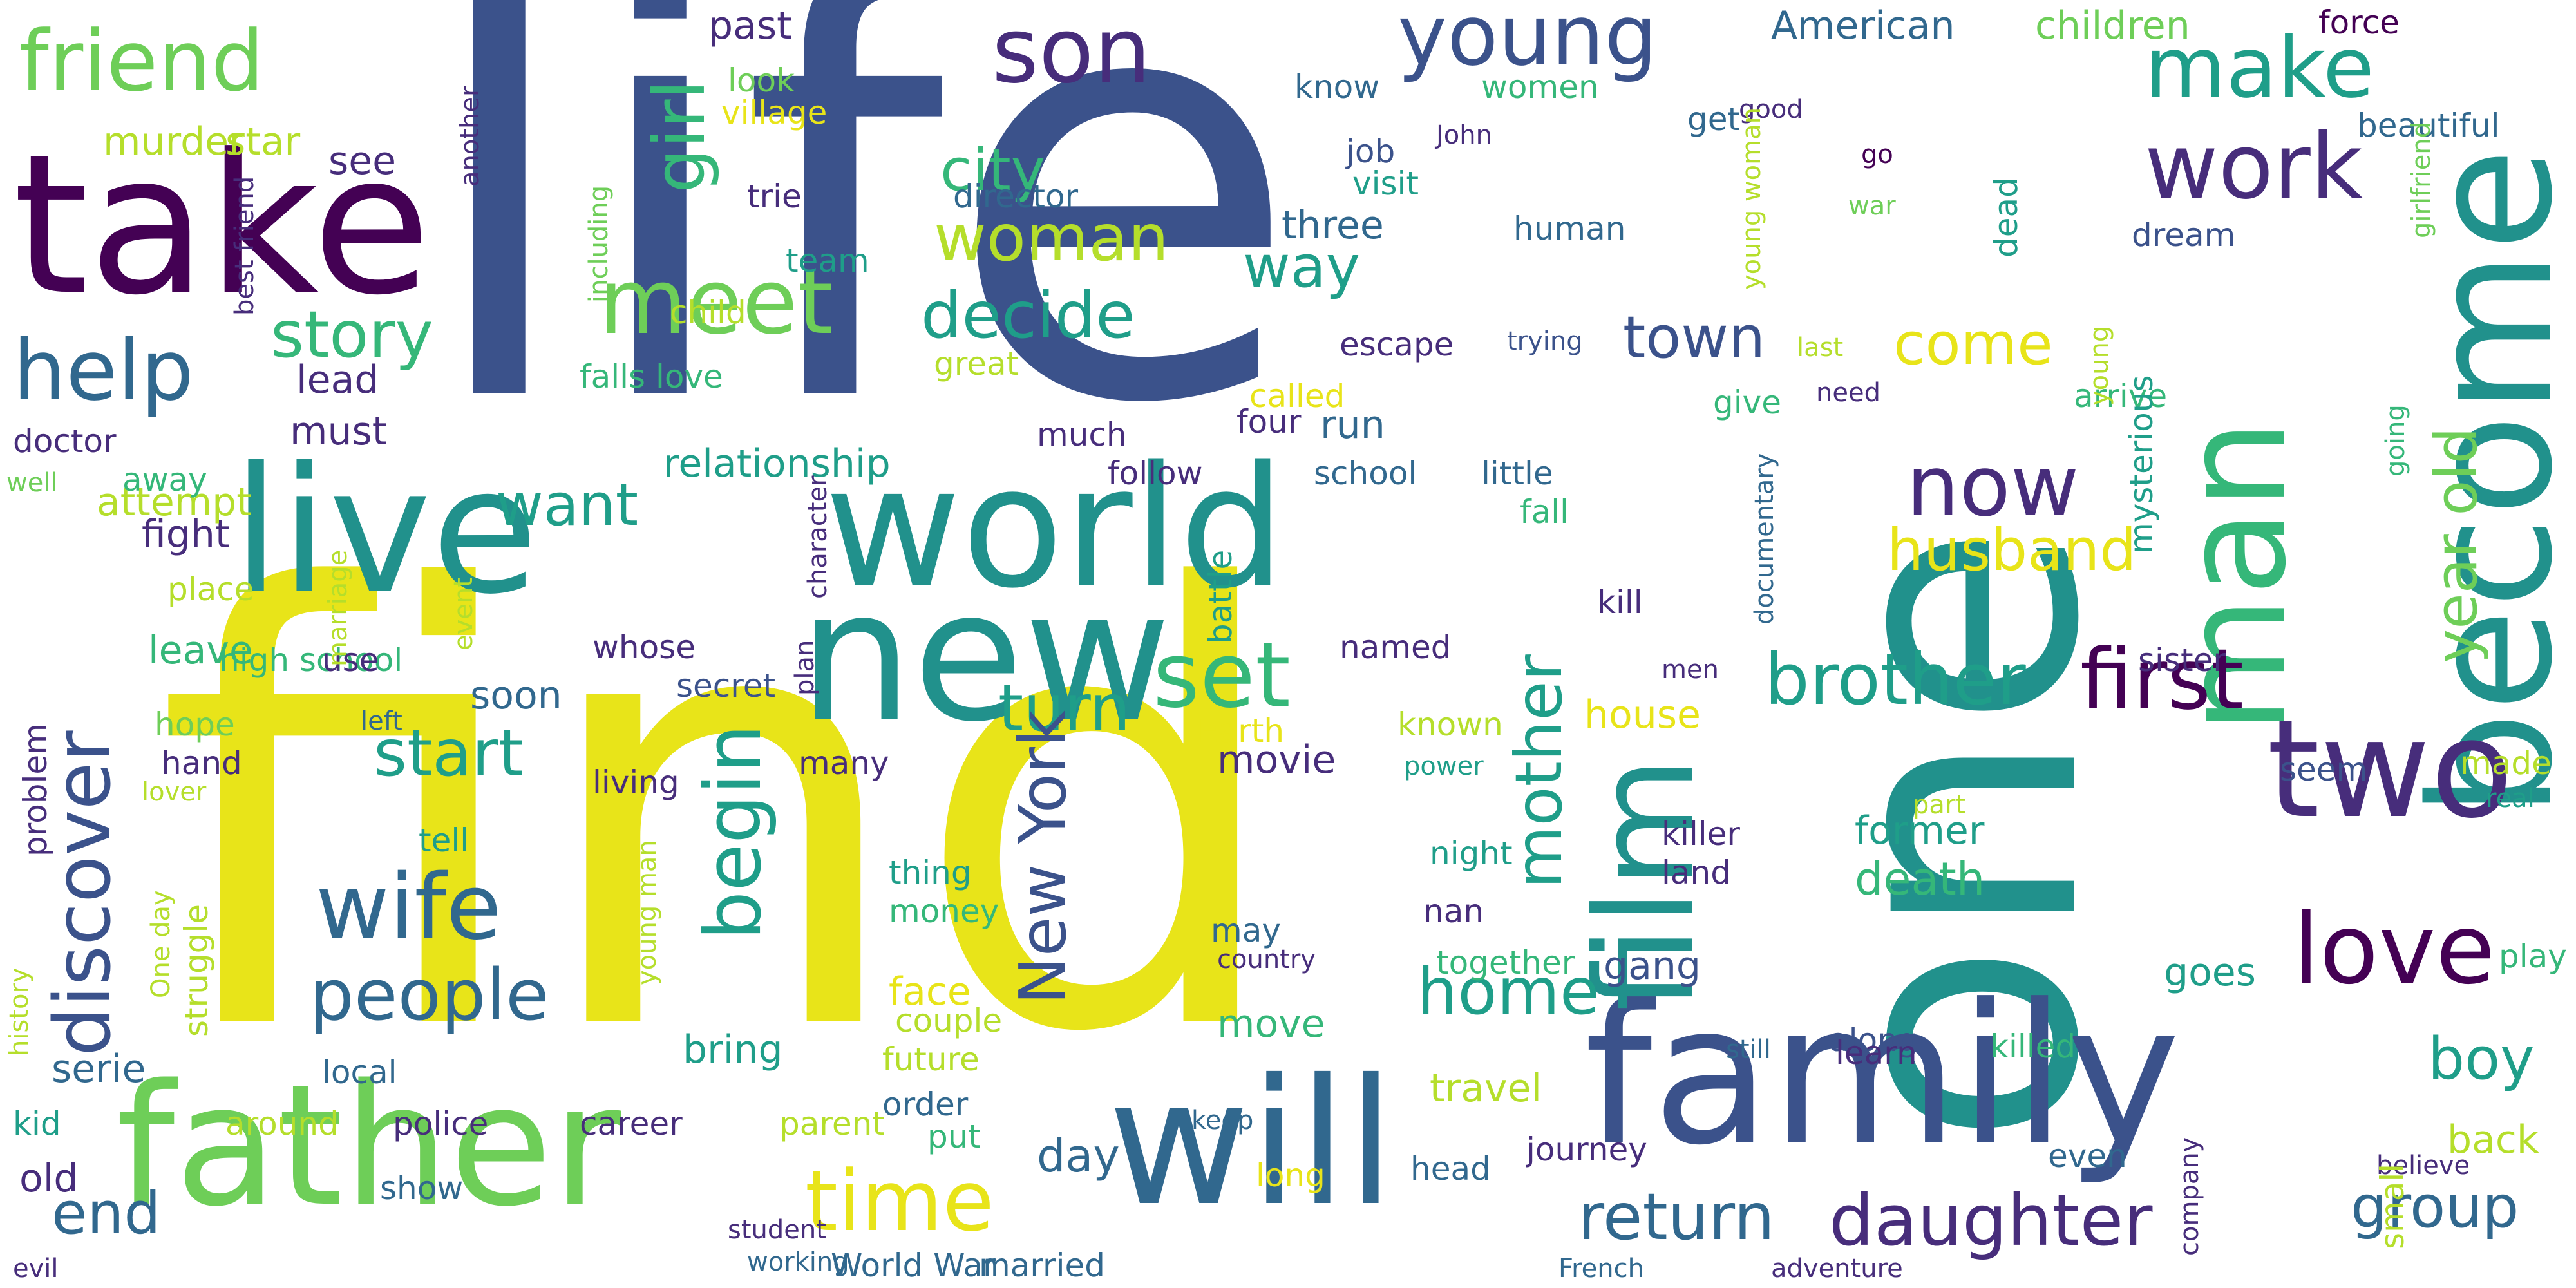 The width and height of the screenshot is (2576, 1288). What do you see at coordinates (142, 61) in the screenshot?
I see `word-friend: friend` at bounding box center [142, 61].